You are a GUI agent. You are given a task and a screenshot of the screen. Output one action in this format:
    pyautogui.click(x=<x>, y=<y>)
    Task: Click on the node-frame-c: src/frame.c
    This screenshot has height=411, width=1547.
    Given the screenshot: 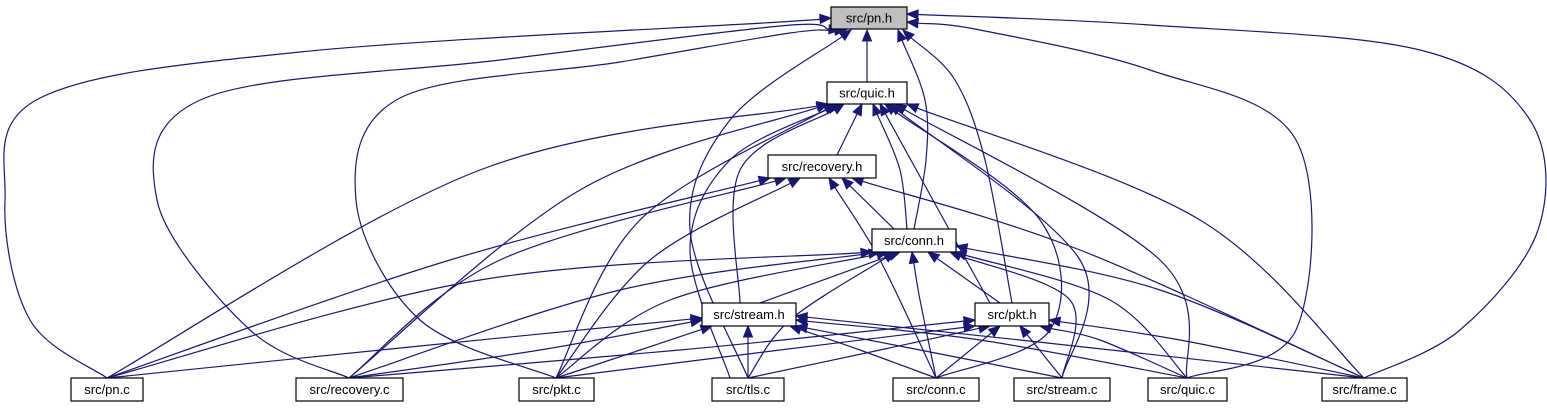 What is the action you would take?
    pyautogui.click(x=1364, y=389)
    